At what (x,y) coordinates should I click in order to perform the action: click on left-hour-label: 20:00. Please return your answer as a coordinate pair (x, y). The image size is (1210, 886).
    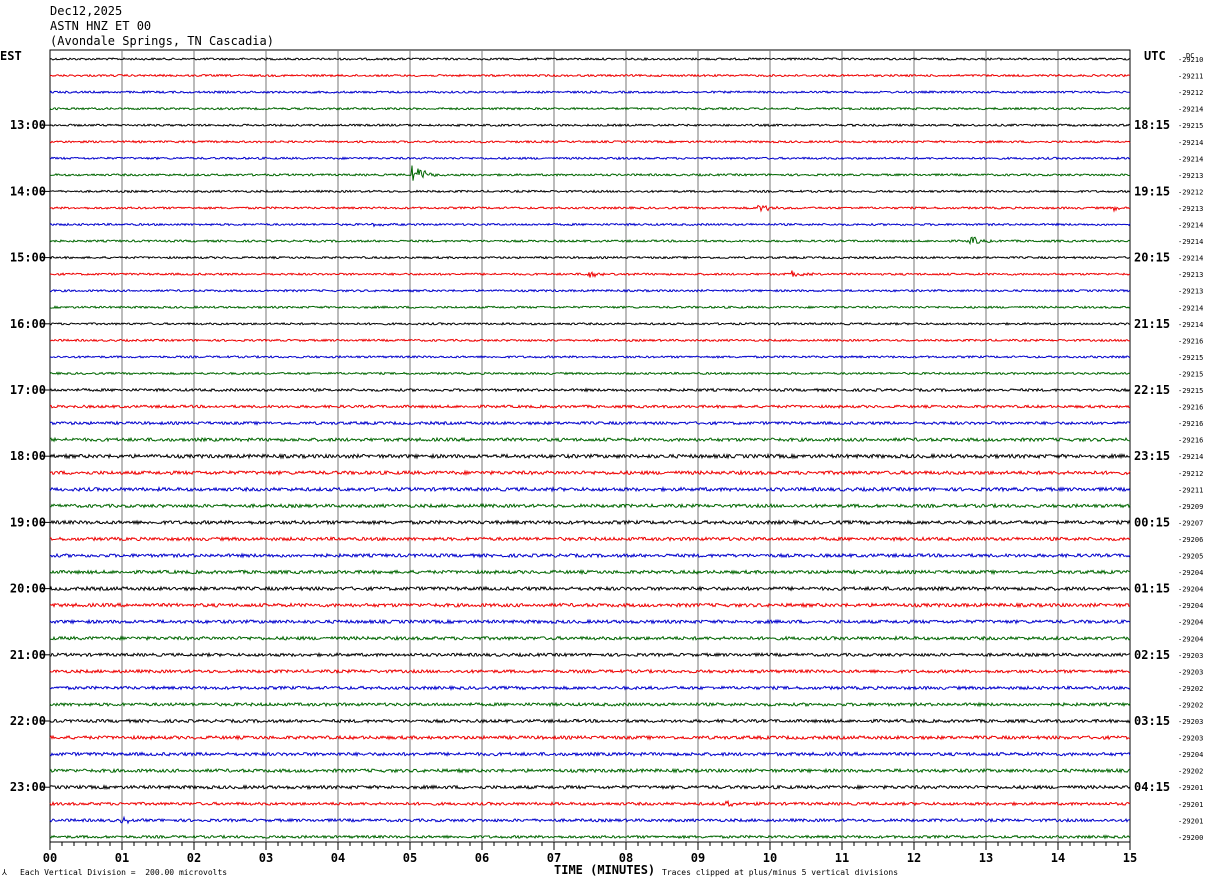
    Looking at the image, I should click on (28, 589).